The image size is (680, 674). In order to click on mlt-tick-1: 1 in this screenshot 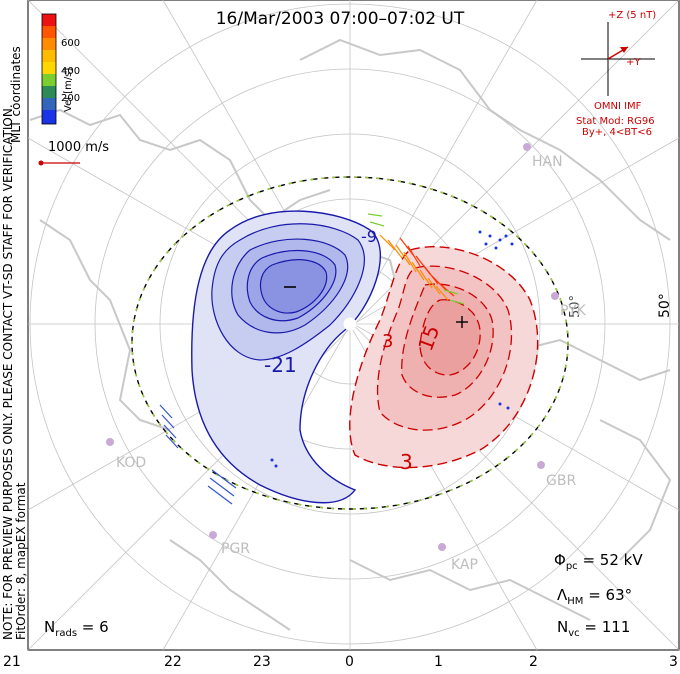, I will do `click(438, 662)`.